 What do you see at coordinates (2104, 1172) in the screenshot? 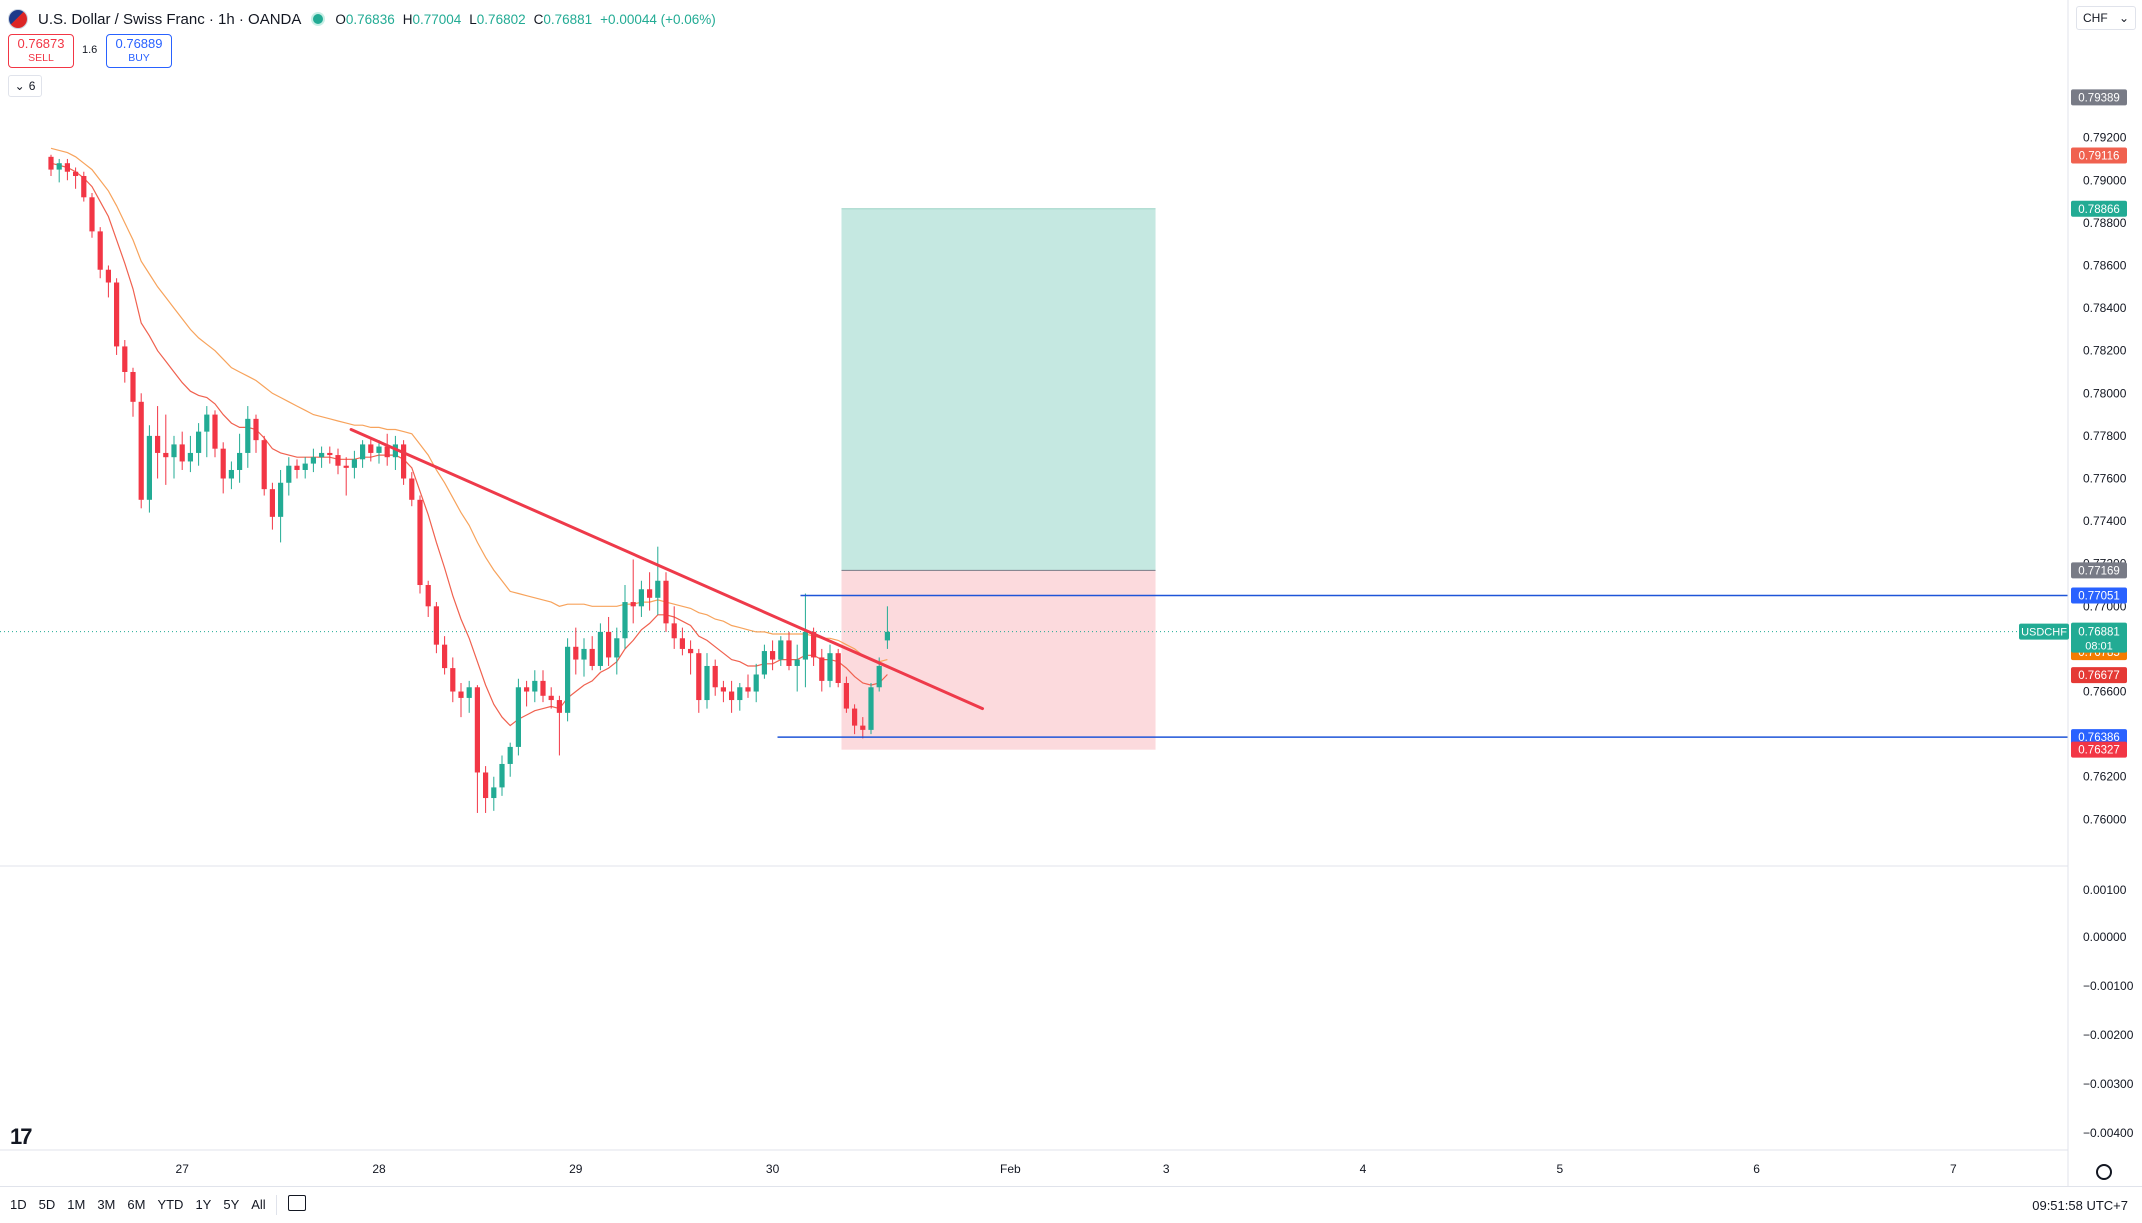
I see `gear-icon` at bounding box center [2104, 1172].